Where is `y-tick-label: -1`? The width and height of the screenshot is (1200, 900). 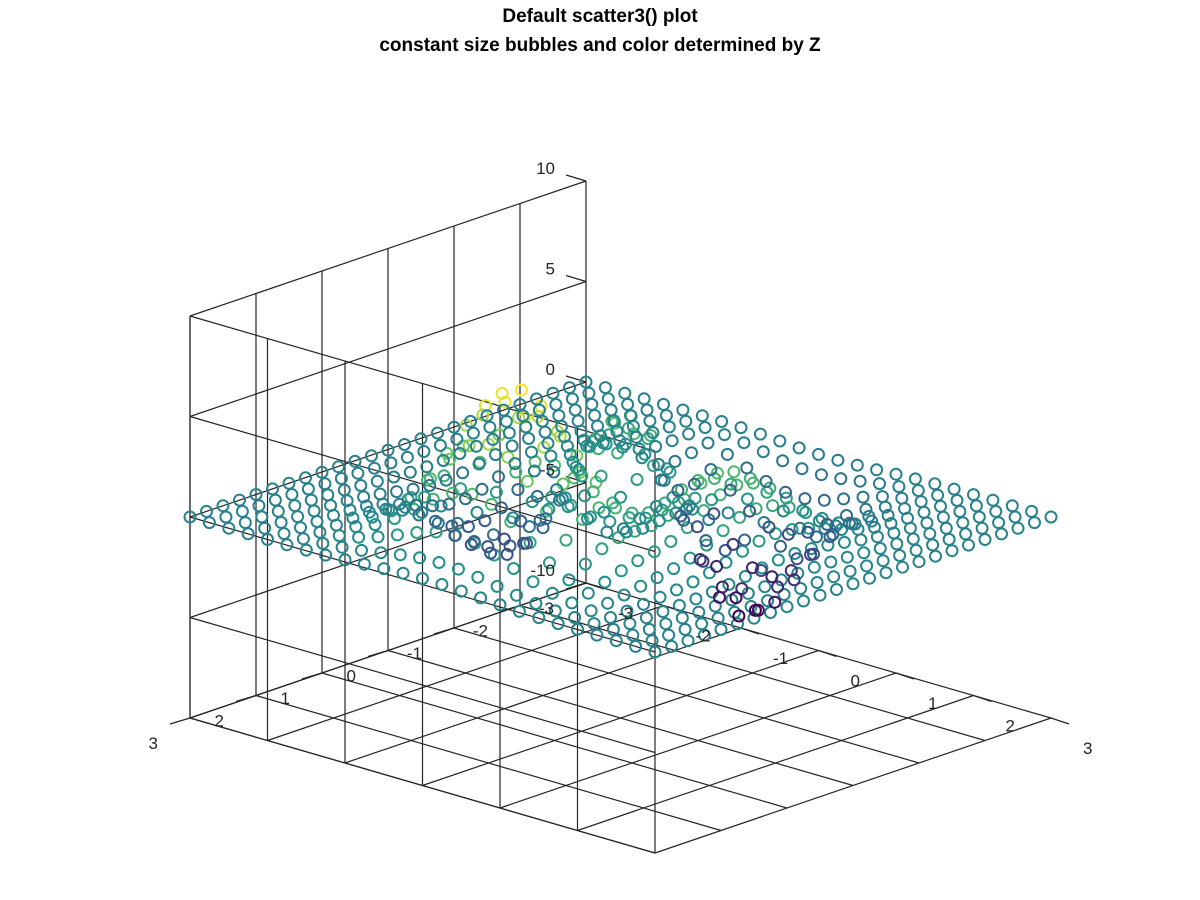
y-tick-label: -1 is located at coordinates (414, 653).